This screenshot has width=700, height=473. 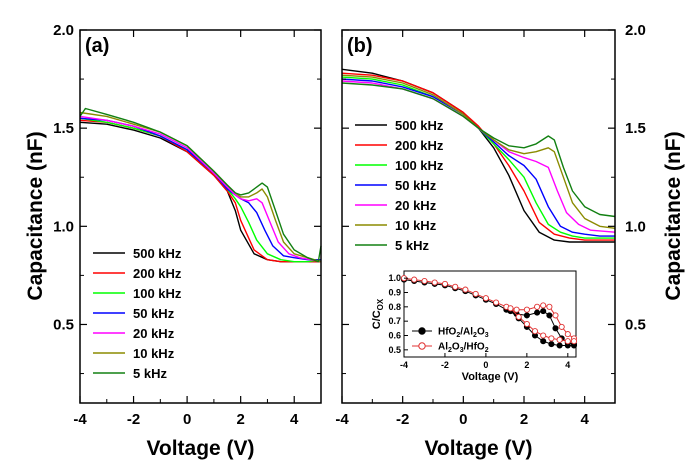 What do you see at coordinates (567, 365) in the screenshot?
I see `inset-x-tick-label: 4` at bounding box center [567, 365].